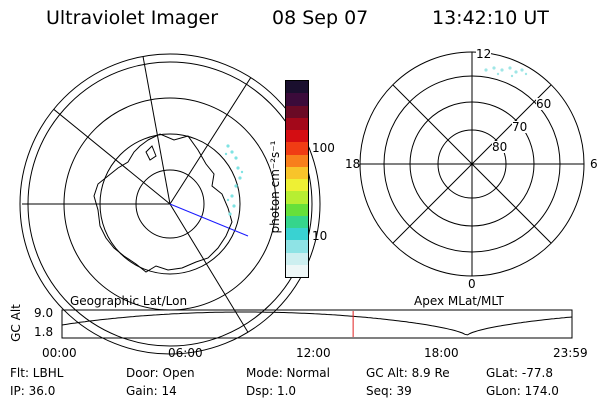 This screenshot has height=400, width=600. What do you see at coordinates (160, 373) in the screenshot?
I see `status-field: Door: Open` at bounding box center [160, 373].